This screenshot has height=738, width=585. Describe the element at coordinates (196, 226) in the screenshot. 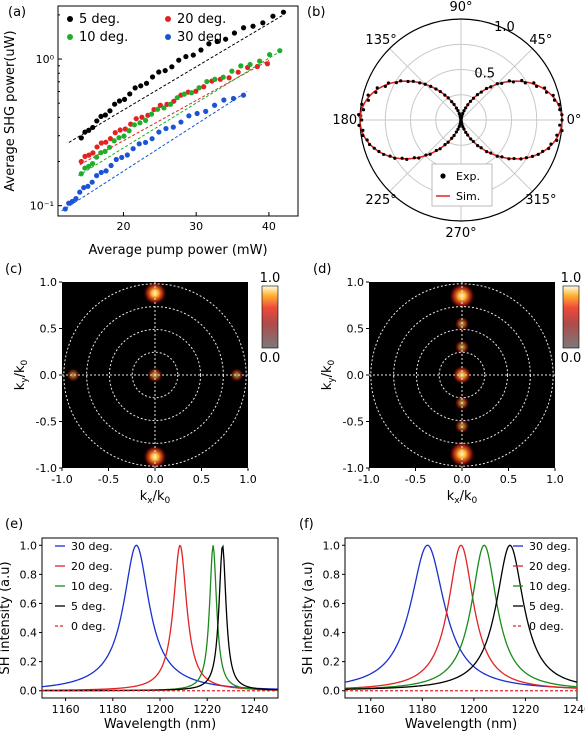

I see `x-tick-label: 30` at that location.